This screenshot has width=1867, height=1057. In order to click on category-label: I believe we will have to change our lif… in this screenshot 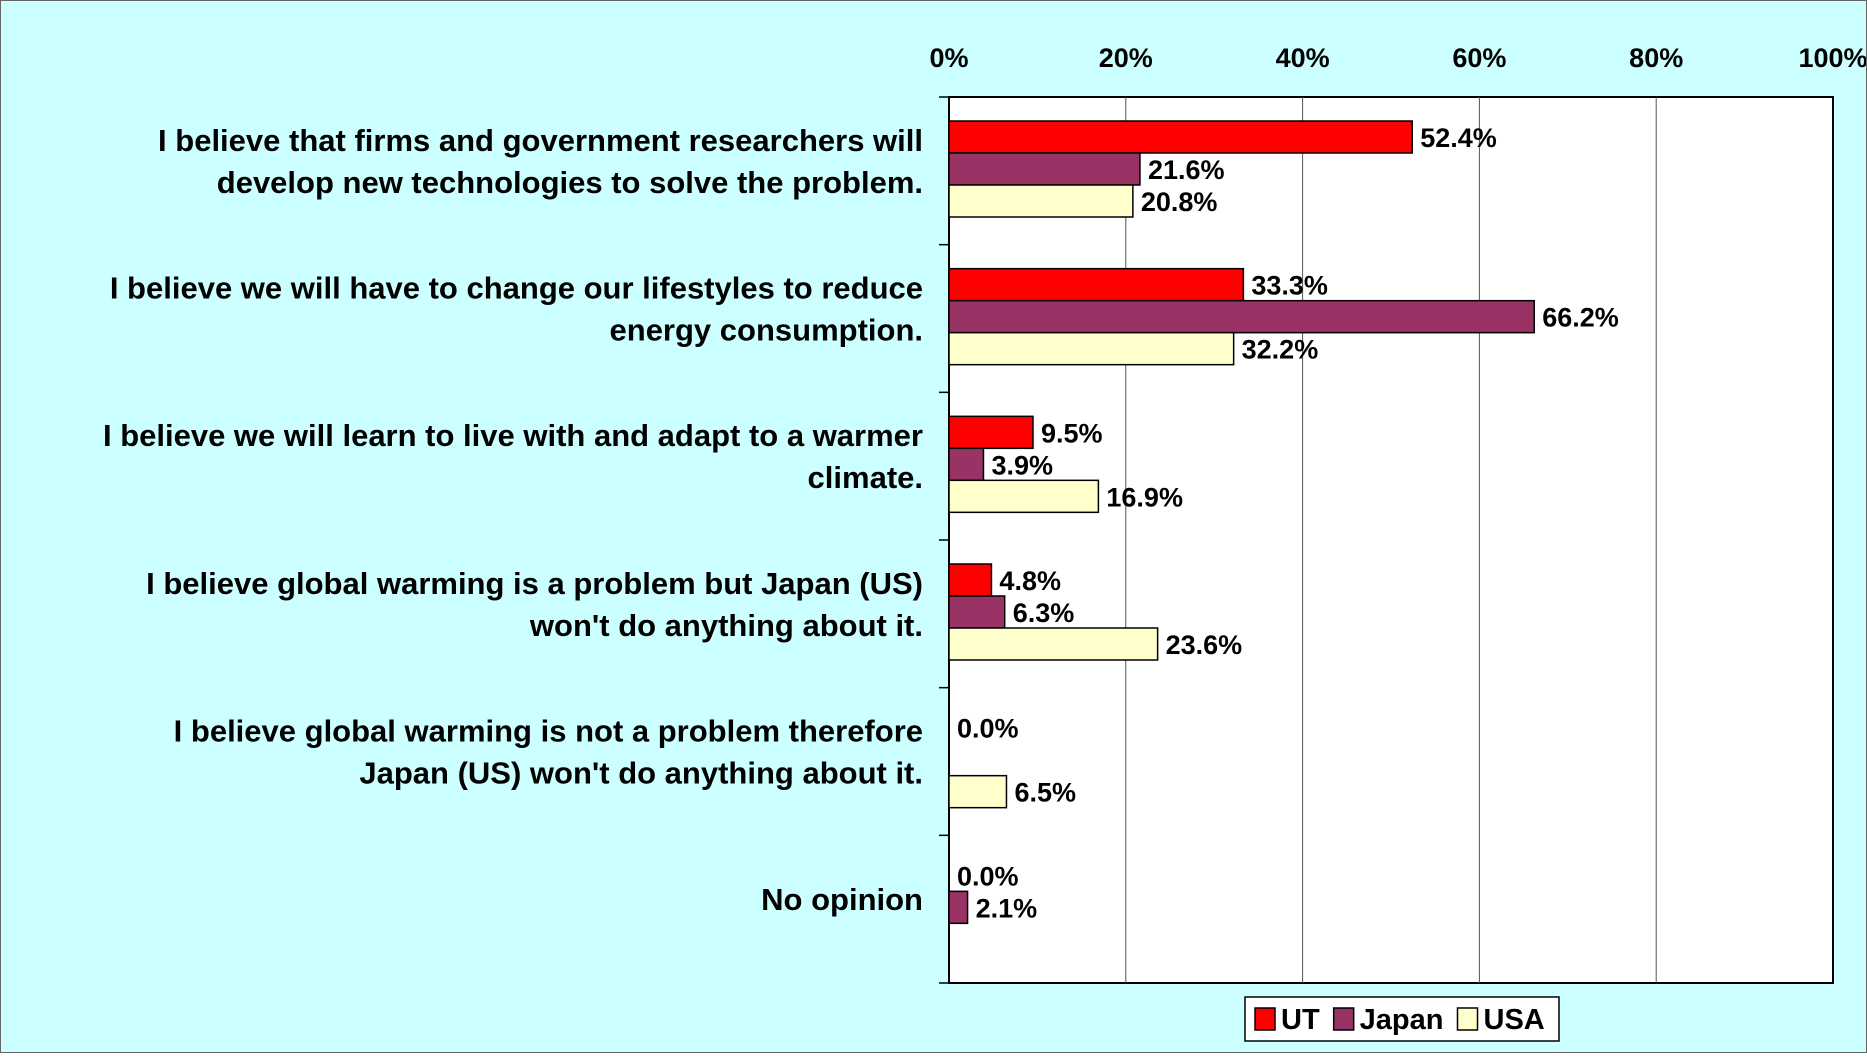, I will do `click(516, 288)`.